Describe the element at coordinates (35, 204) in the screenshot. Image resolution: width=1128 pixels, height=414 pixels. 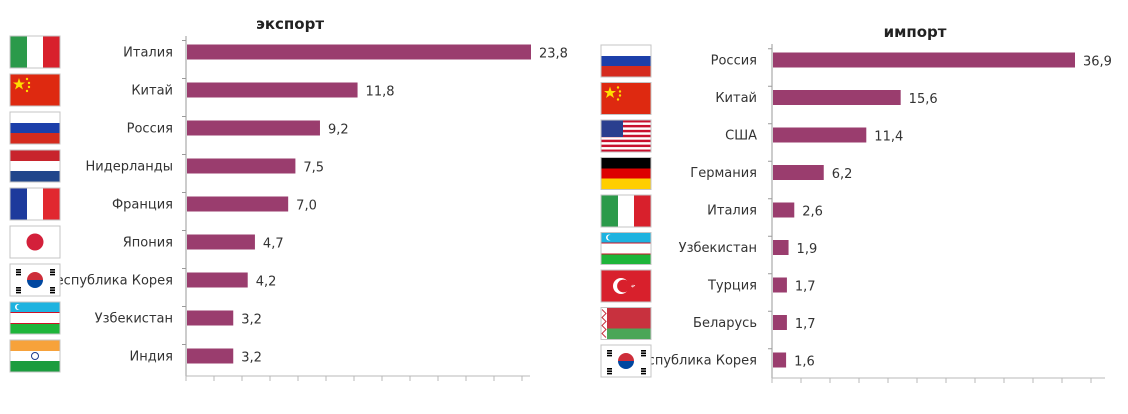
I see `france-flag-icon` at that location.